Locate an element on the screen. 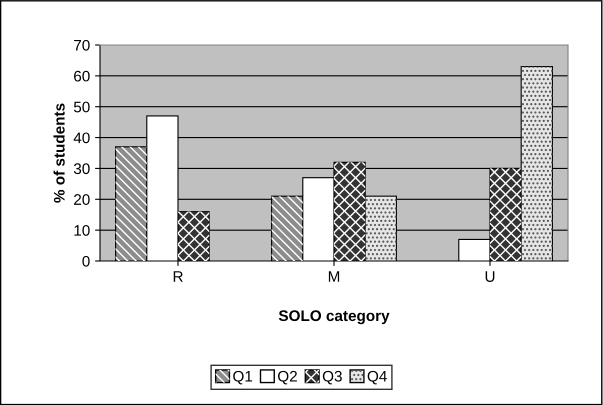 This screenshot has height=405, width=603. legend-label: Q4 is located at coordinates (377, 377).